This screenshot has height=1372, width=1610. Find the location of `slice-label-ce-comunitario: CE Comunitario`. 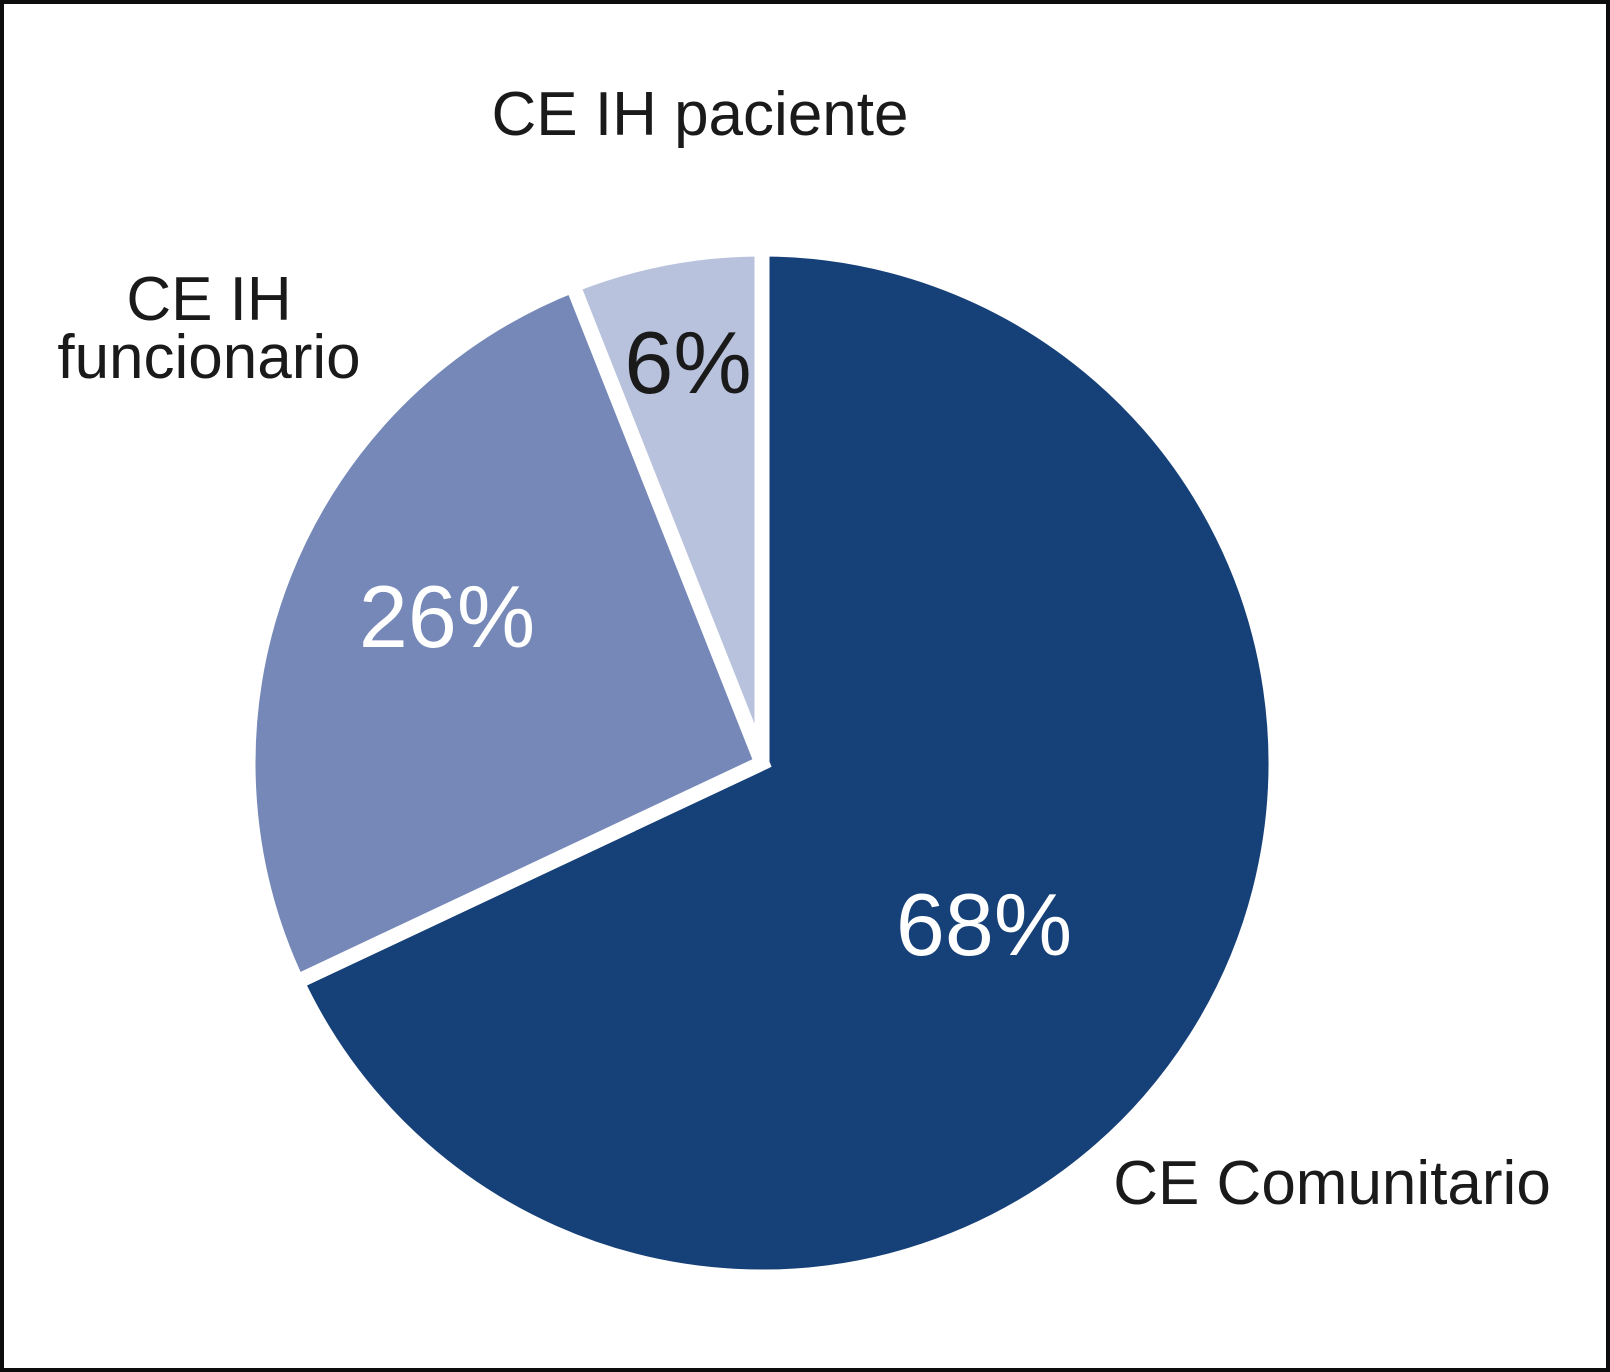

slice-label-ce-comunitario: CE Comunitario is located at coordinates (1332, 1183).